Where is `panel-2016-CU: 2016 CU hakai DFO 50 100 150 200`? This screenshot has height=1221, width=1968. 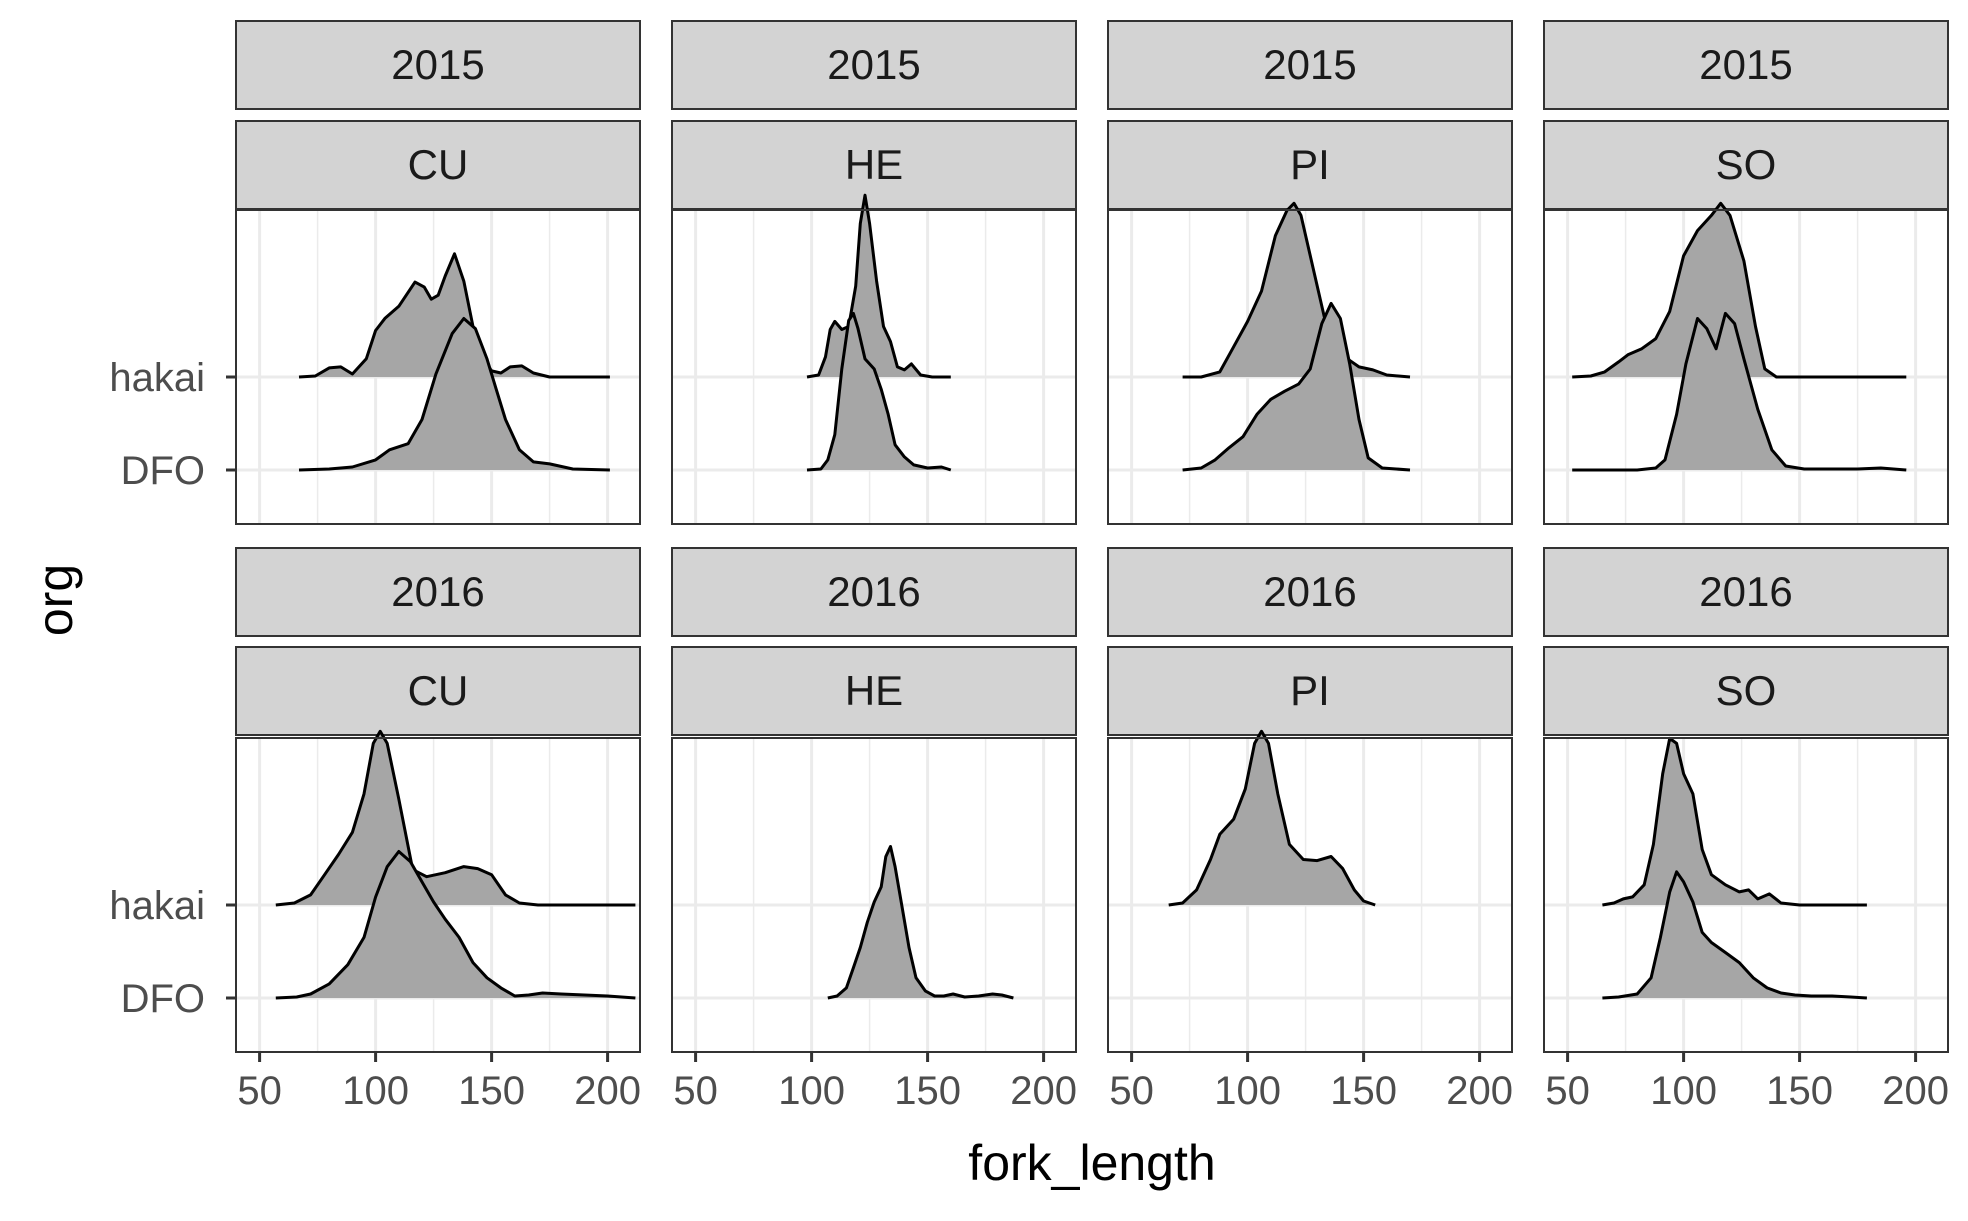
panel-2016-CU: 2016 CU hakai DFO 50 100 150 200 is located at coordinates (375, 830).